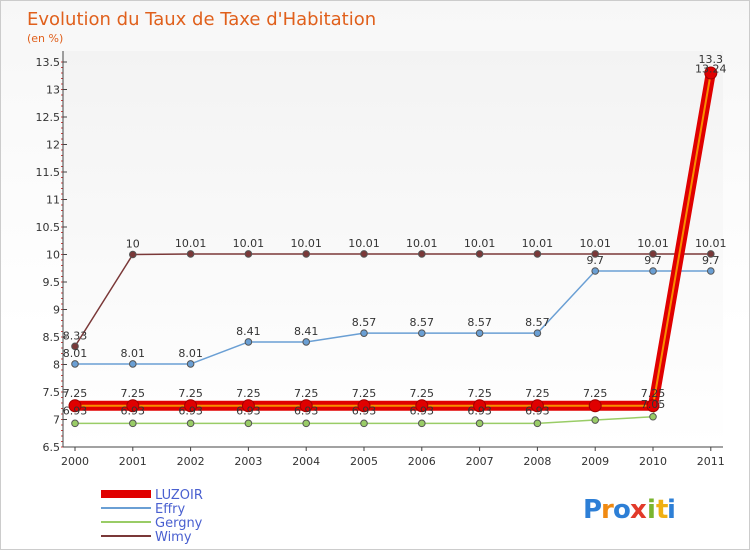  I want to click on legend-label-luzoir: LUZOIR, so click(179, 495).